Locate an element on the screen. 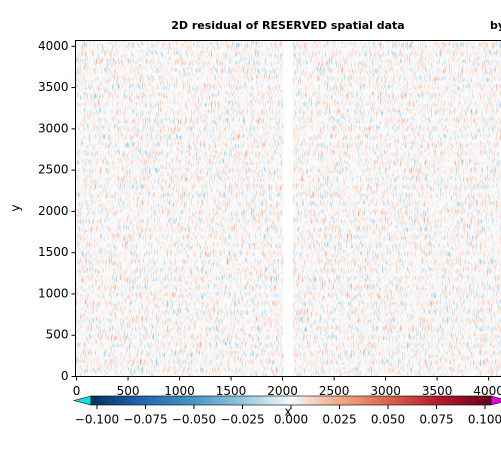 Image resolution: width=501 pixels, height=454 pixels. x-axis-label: x is located at coordinates (287, 412).